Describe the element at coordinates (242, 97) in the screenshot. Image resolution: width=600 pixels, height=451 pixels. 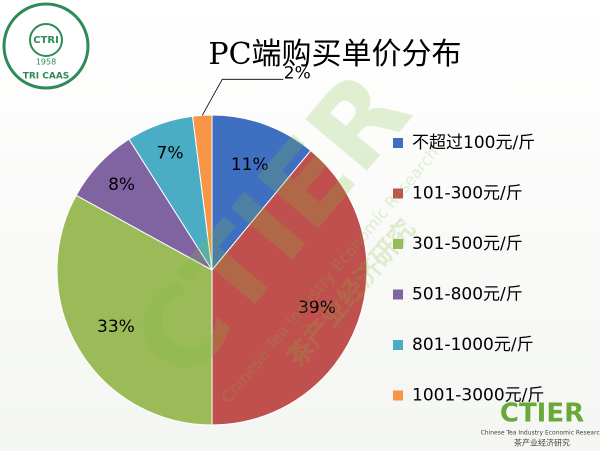
I see `leader-line` at that location.